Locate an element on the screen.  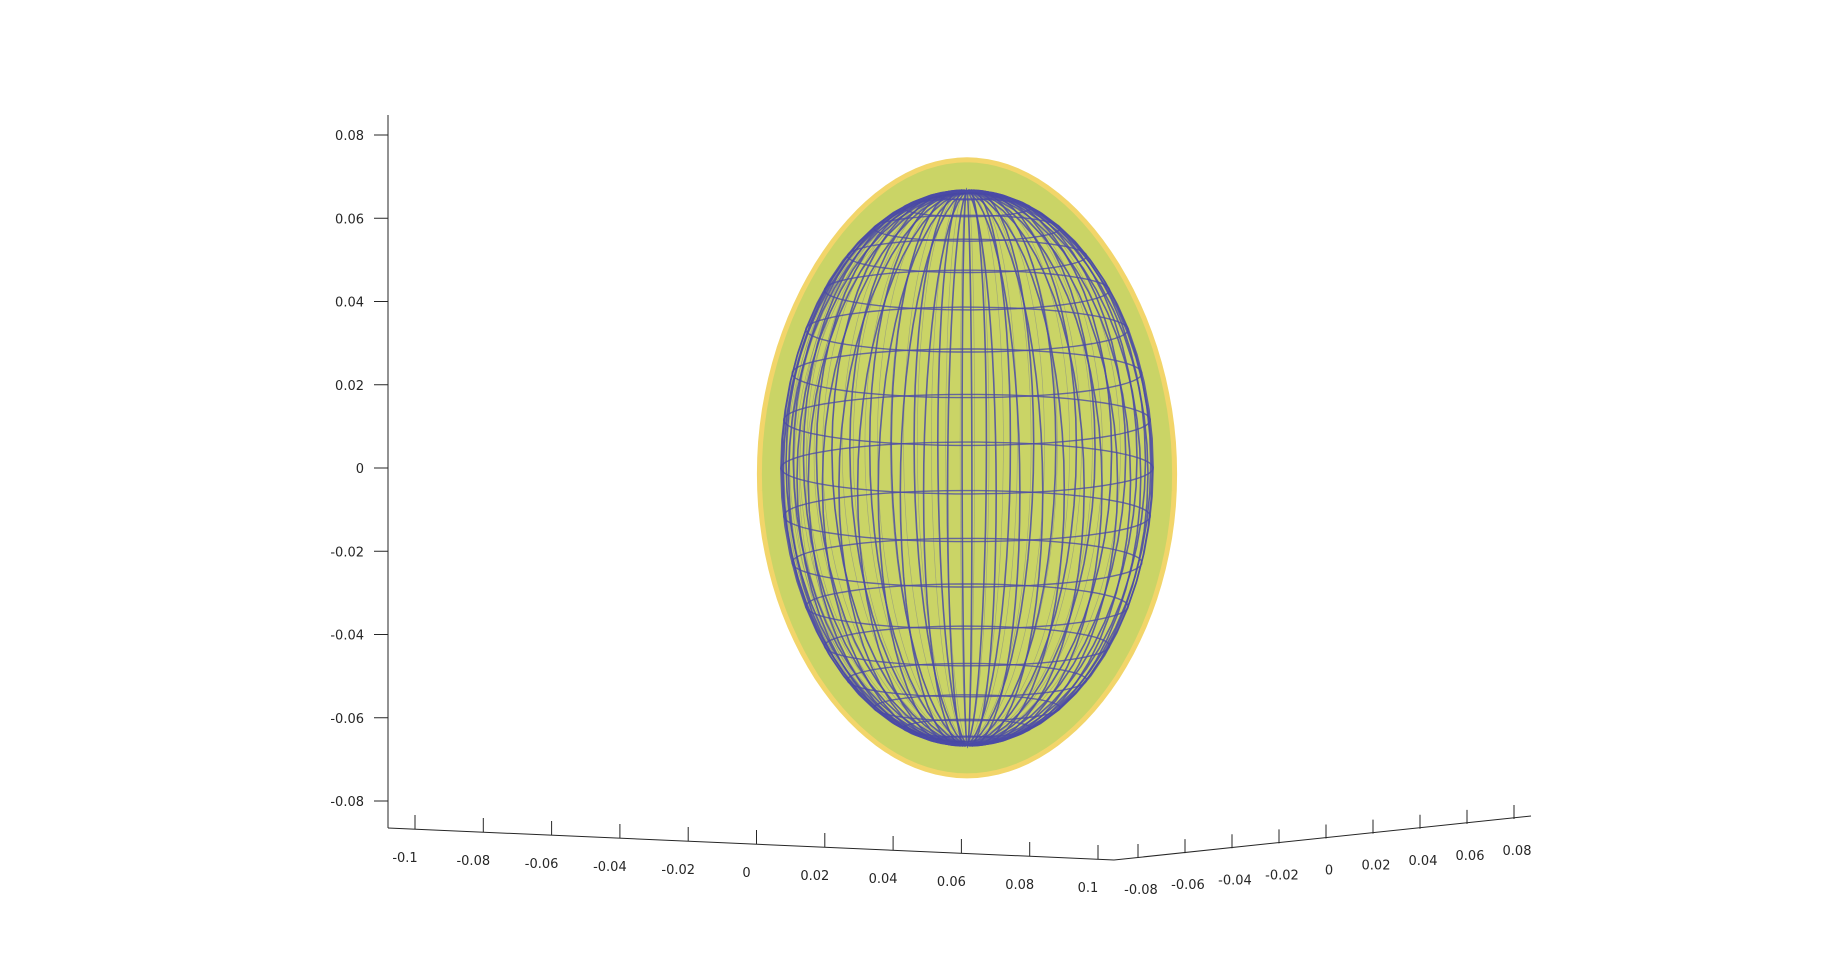
y-tick-label: -0.06 is located at coordinates (1188, 885).